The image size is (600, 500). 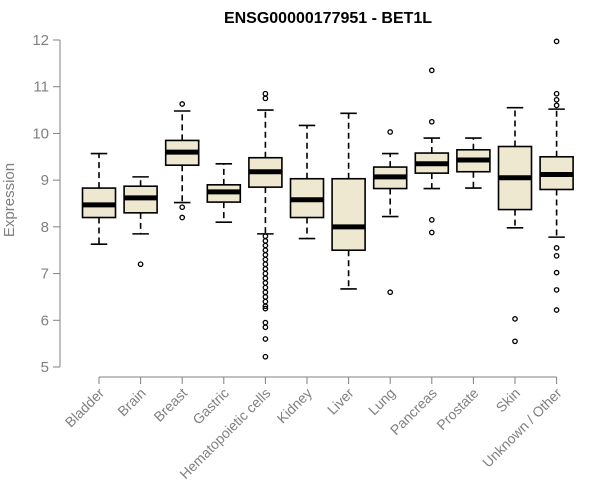 I want to click on x-category-label: Skin, so click(x=508, y=400).